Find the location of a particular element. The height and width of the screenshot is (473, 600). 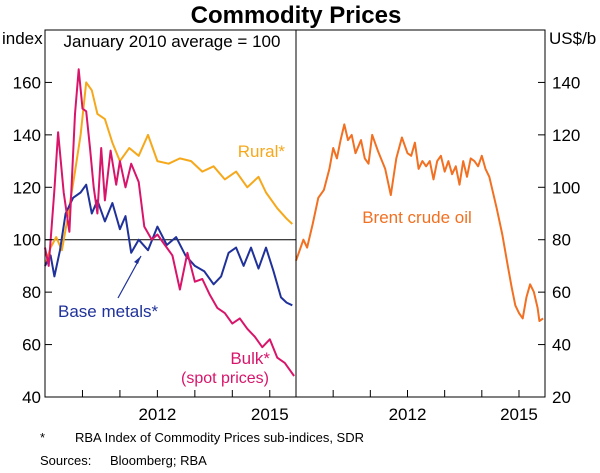

sources-label: Sources: is located at coordinates (65, 460).